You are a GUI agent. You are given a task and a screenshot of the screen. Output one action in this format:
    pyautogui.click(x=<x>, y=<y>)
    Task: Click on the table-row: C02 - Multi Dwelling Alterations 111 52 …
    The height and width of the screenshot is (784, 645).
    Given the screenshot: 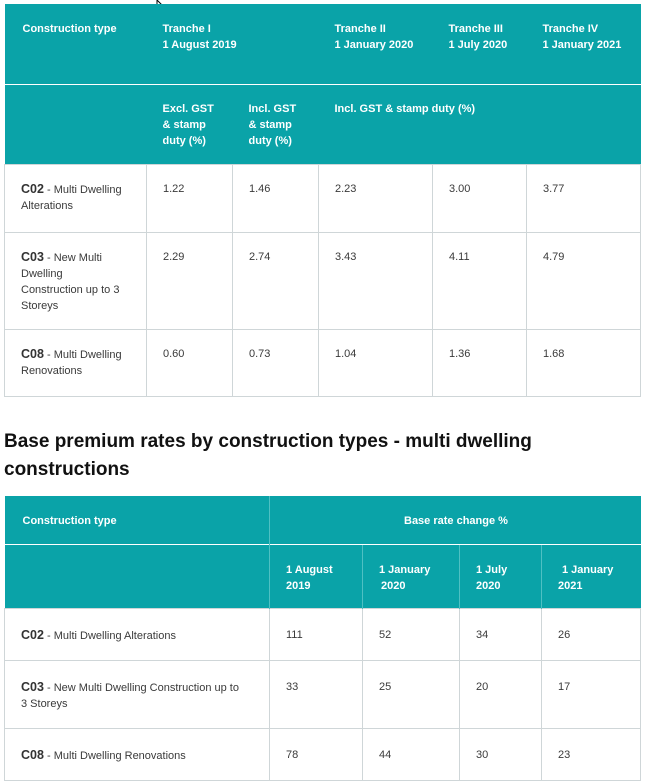 What is the action you would take?
    pyautogui.click(x=322, y=634)
    